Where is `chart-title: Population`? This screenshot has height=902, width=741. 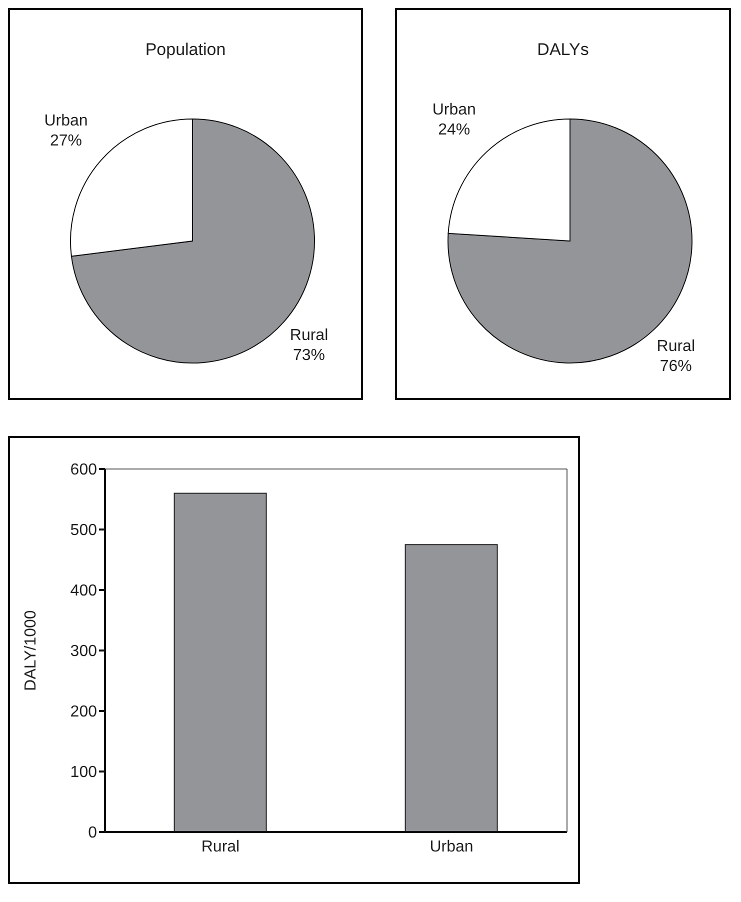 chart-title: Population is located at coordinates (185, 50).